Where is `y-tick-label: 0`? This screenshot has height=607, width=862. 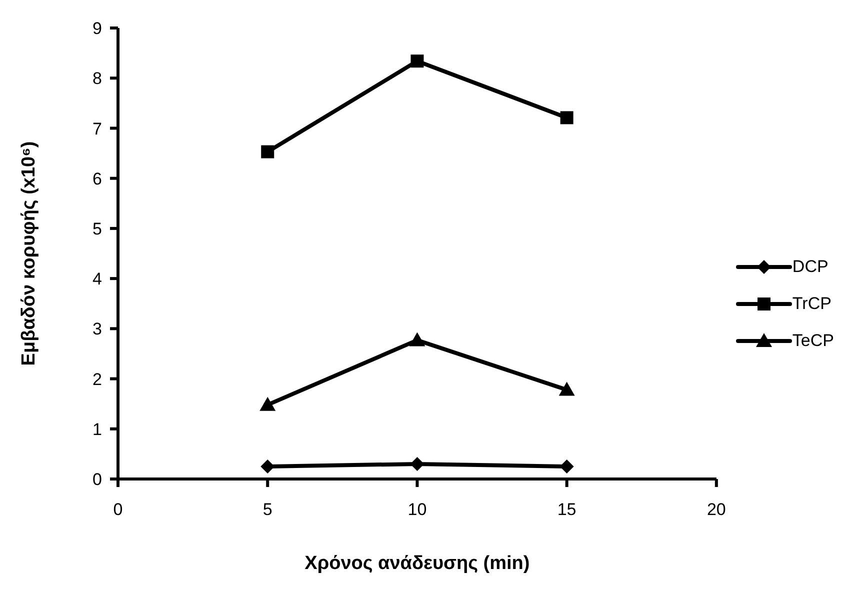 y-tick-label: 0 is located at coordinates (97, 480).